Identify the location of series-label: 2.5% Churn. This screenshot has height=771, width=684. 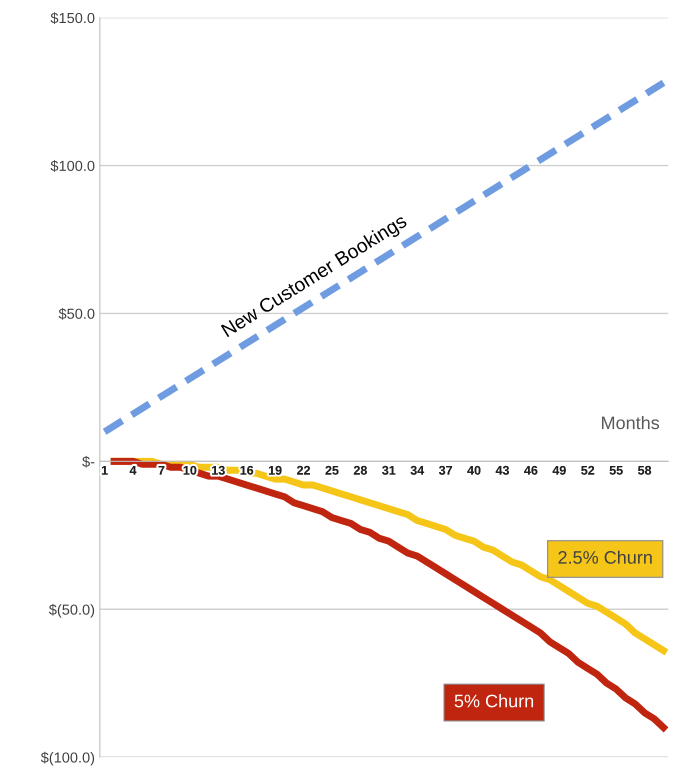
(605, 557).